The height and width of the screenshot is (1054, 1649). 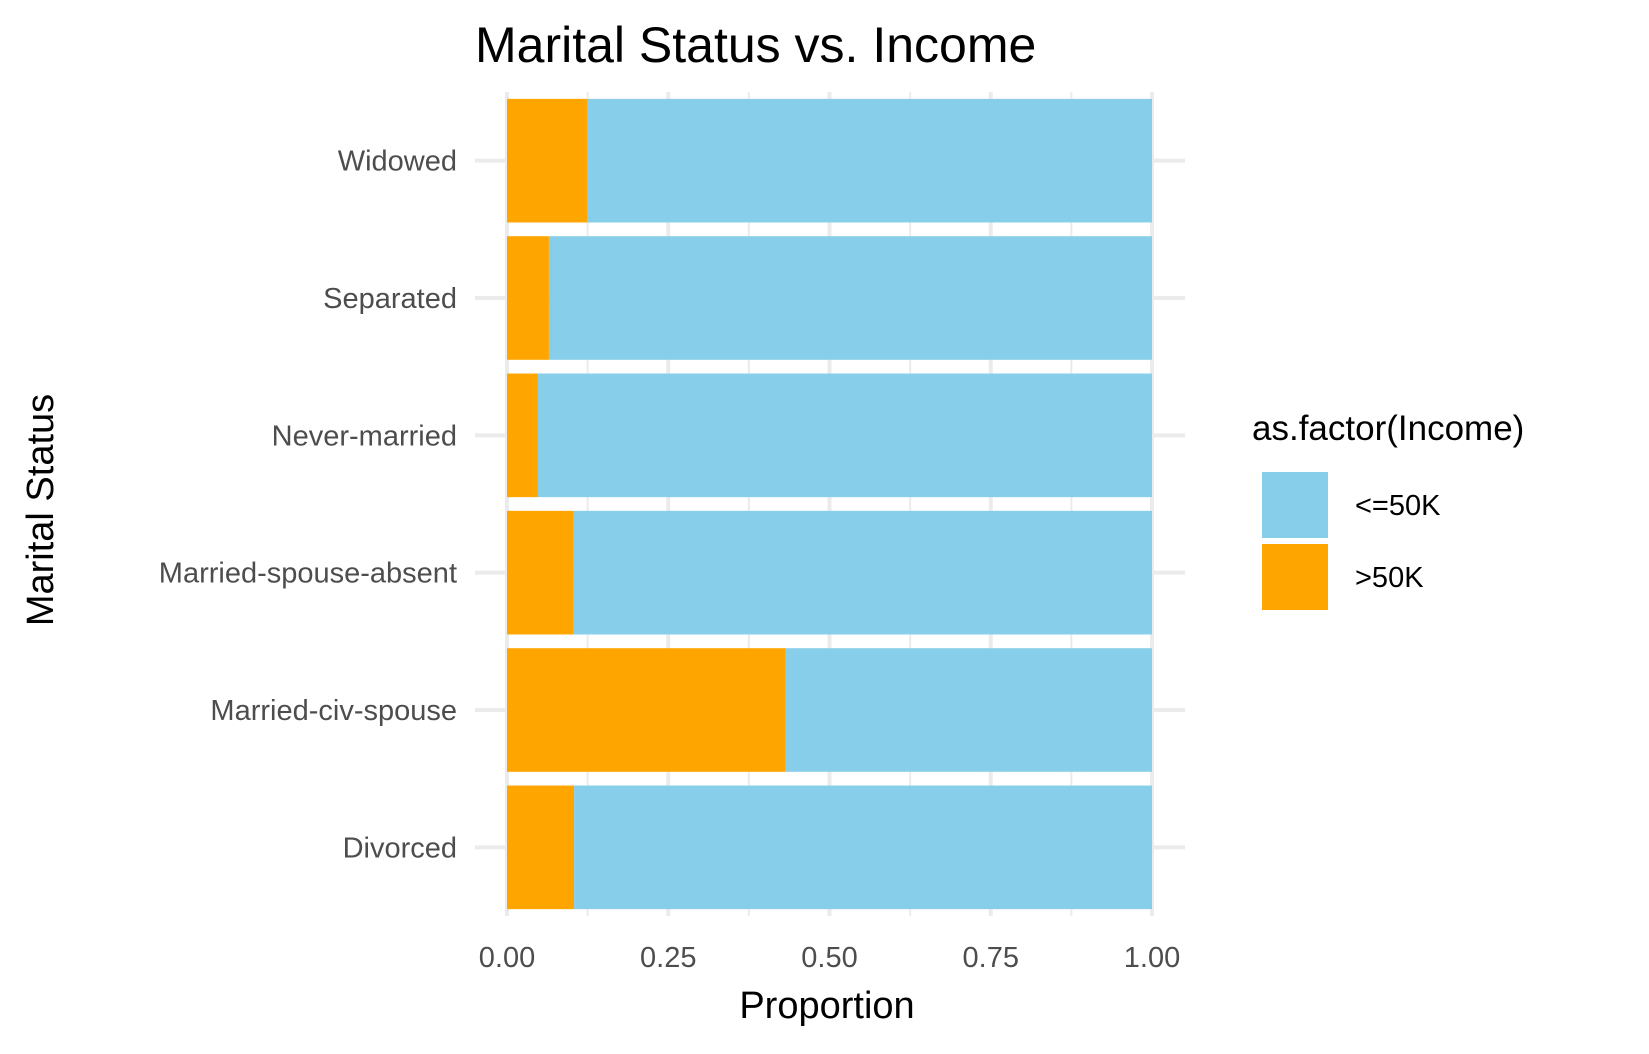 I want to click on y-tick-label: Married-spouse-absent, so click(x=308, y=574).